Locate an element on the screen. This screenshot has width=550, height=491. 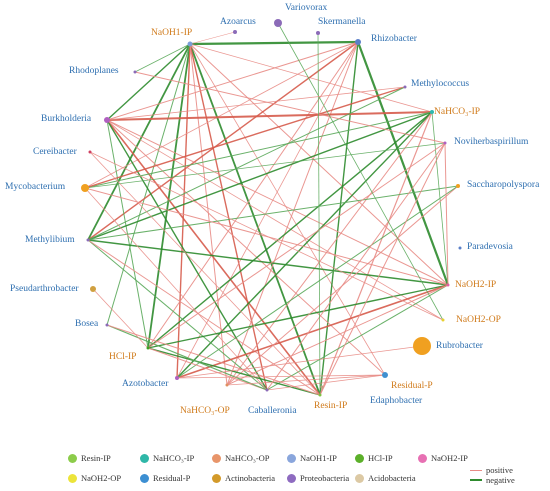
node-nahco3ip is located at coordinates (432, 112).